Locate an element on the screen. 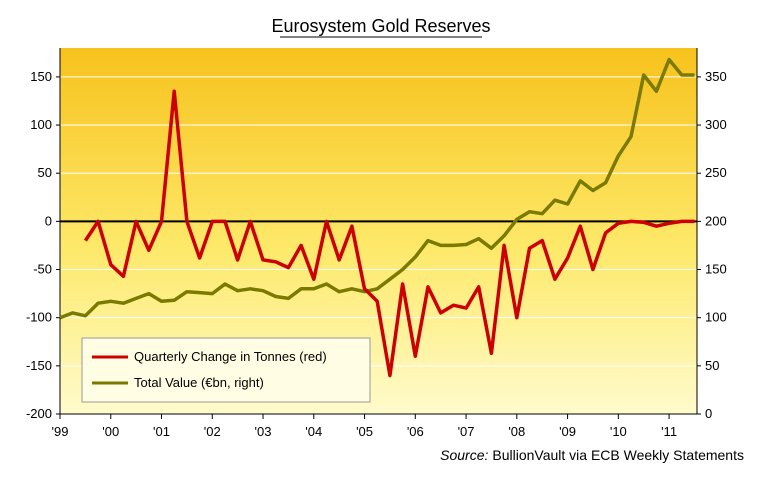 The height and width of the screenshot is (487, 762). x-tick-label-4: '03 is located at coordinates (263, 431).